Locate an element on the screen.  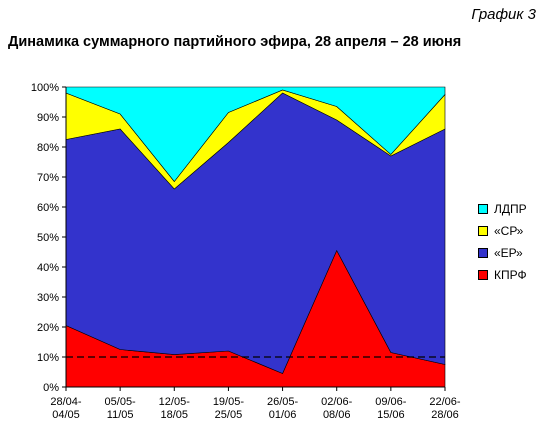
legend-item: ЛДПР is located at coordinates (502, 209).